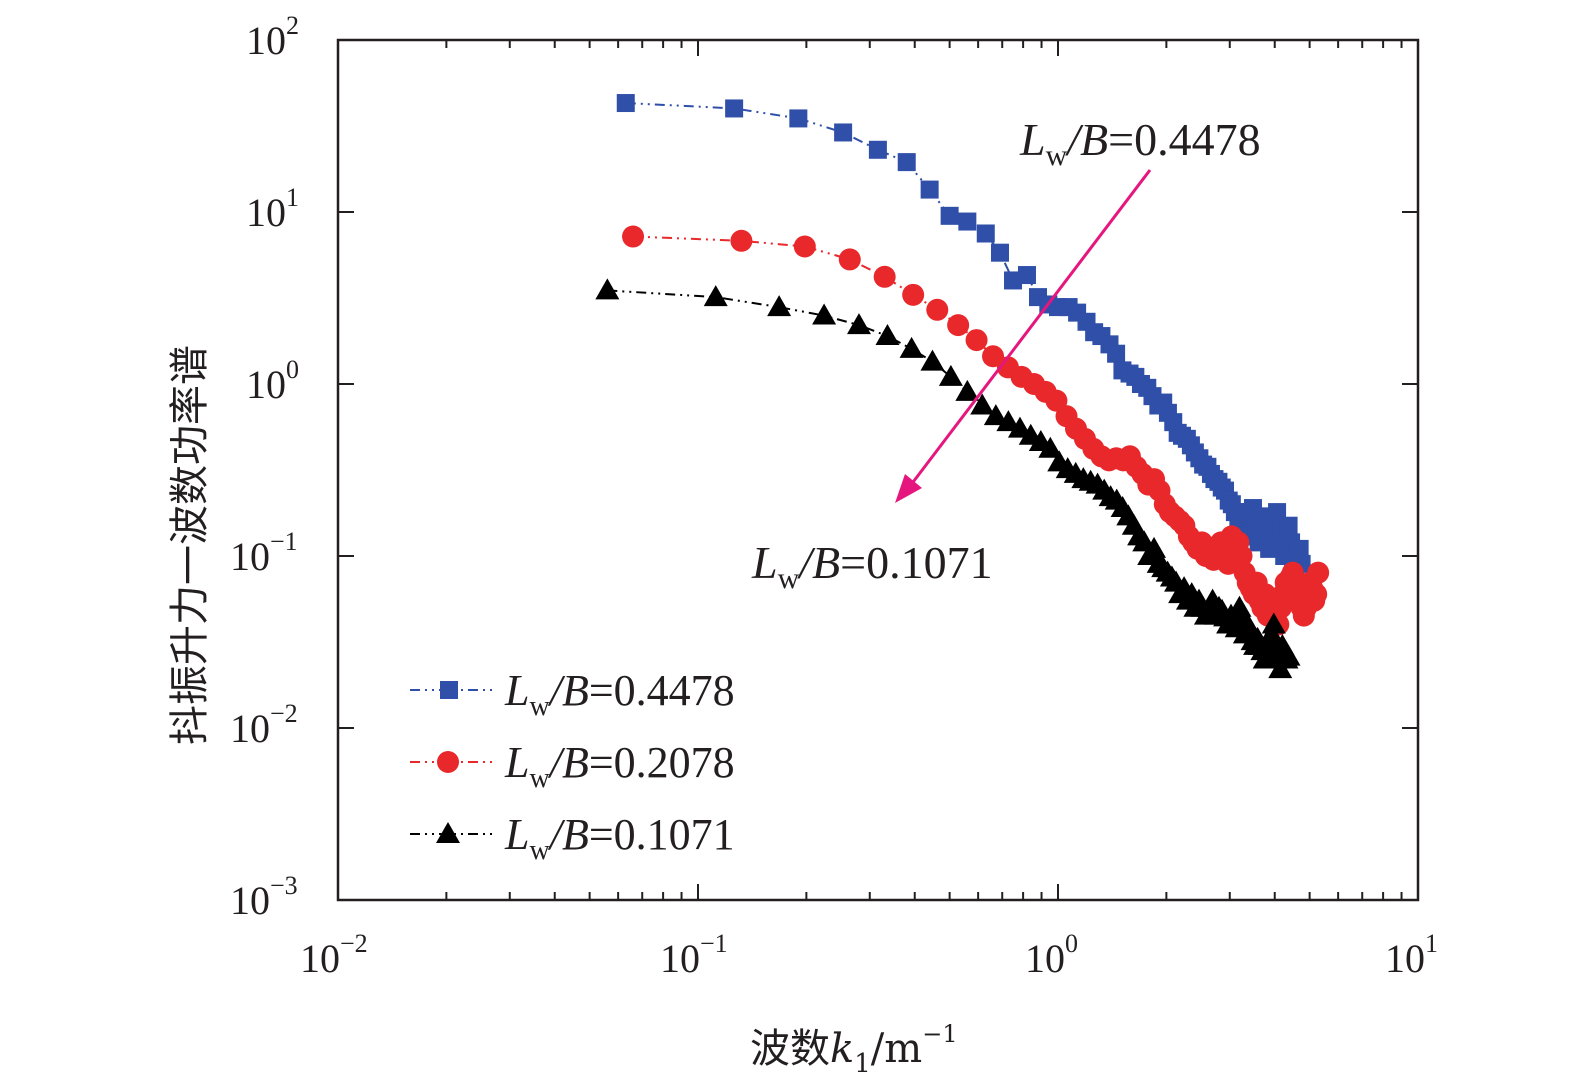  Describe the element at coordinates (272, 381) in the screenshot. I see `y-tick-label-3: 10⁰` at that location.